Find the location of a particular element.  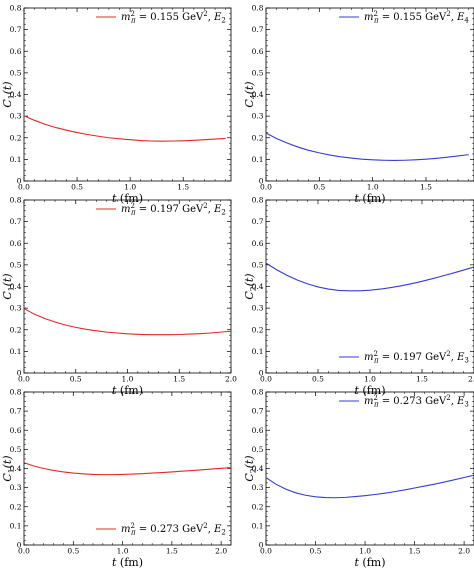

legend-label: m2 π = 0.273 GeV2, E3 is located at coordinates (416, 401).